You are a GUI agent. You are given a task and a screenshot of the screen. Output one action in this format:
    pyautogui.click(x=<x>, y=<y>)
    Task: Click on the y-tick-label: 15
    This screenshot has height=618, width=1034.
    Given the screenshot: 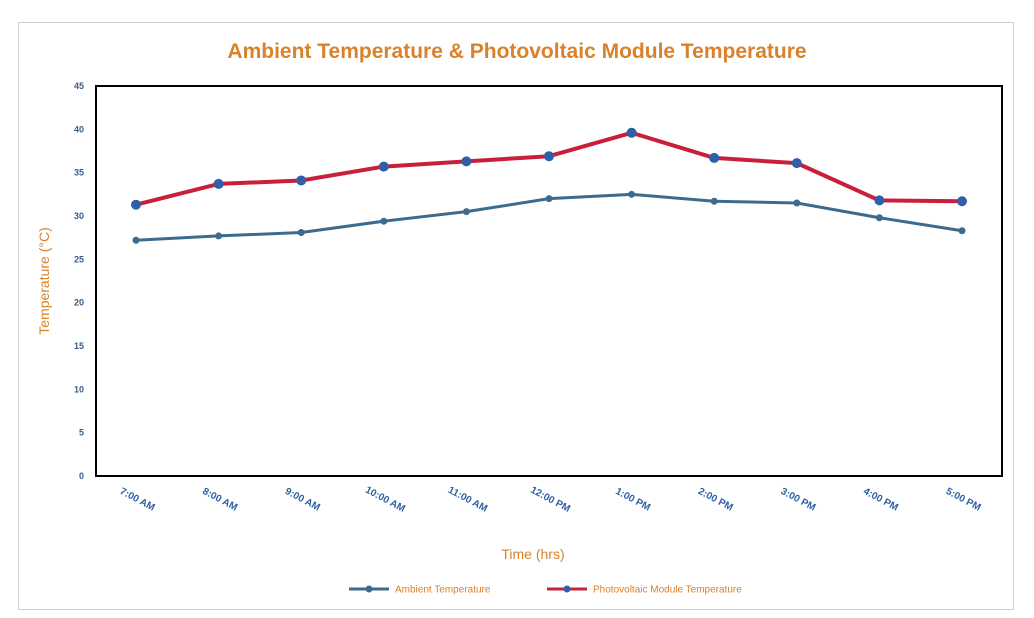 What is the action you would take?
    pyautogui.click(x=79, y=346)
    